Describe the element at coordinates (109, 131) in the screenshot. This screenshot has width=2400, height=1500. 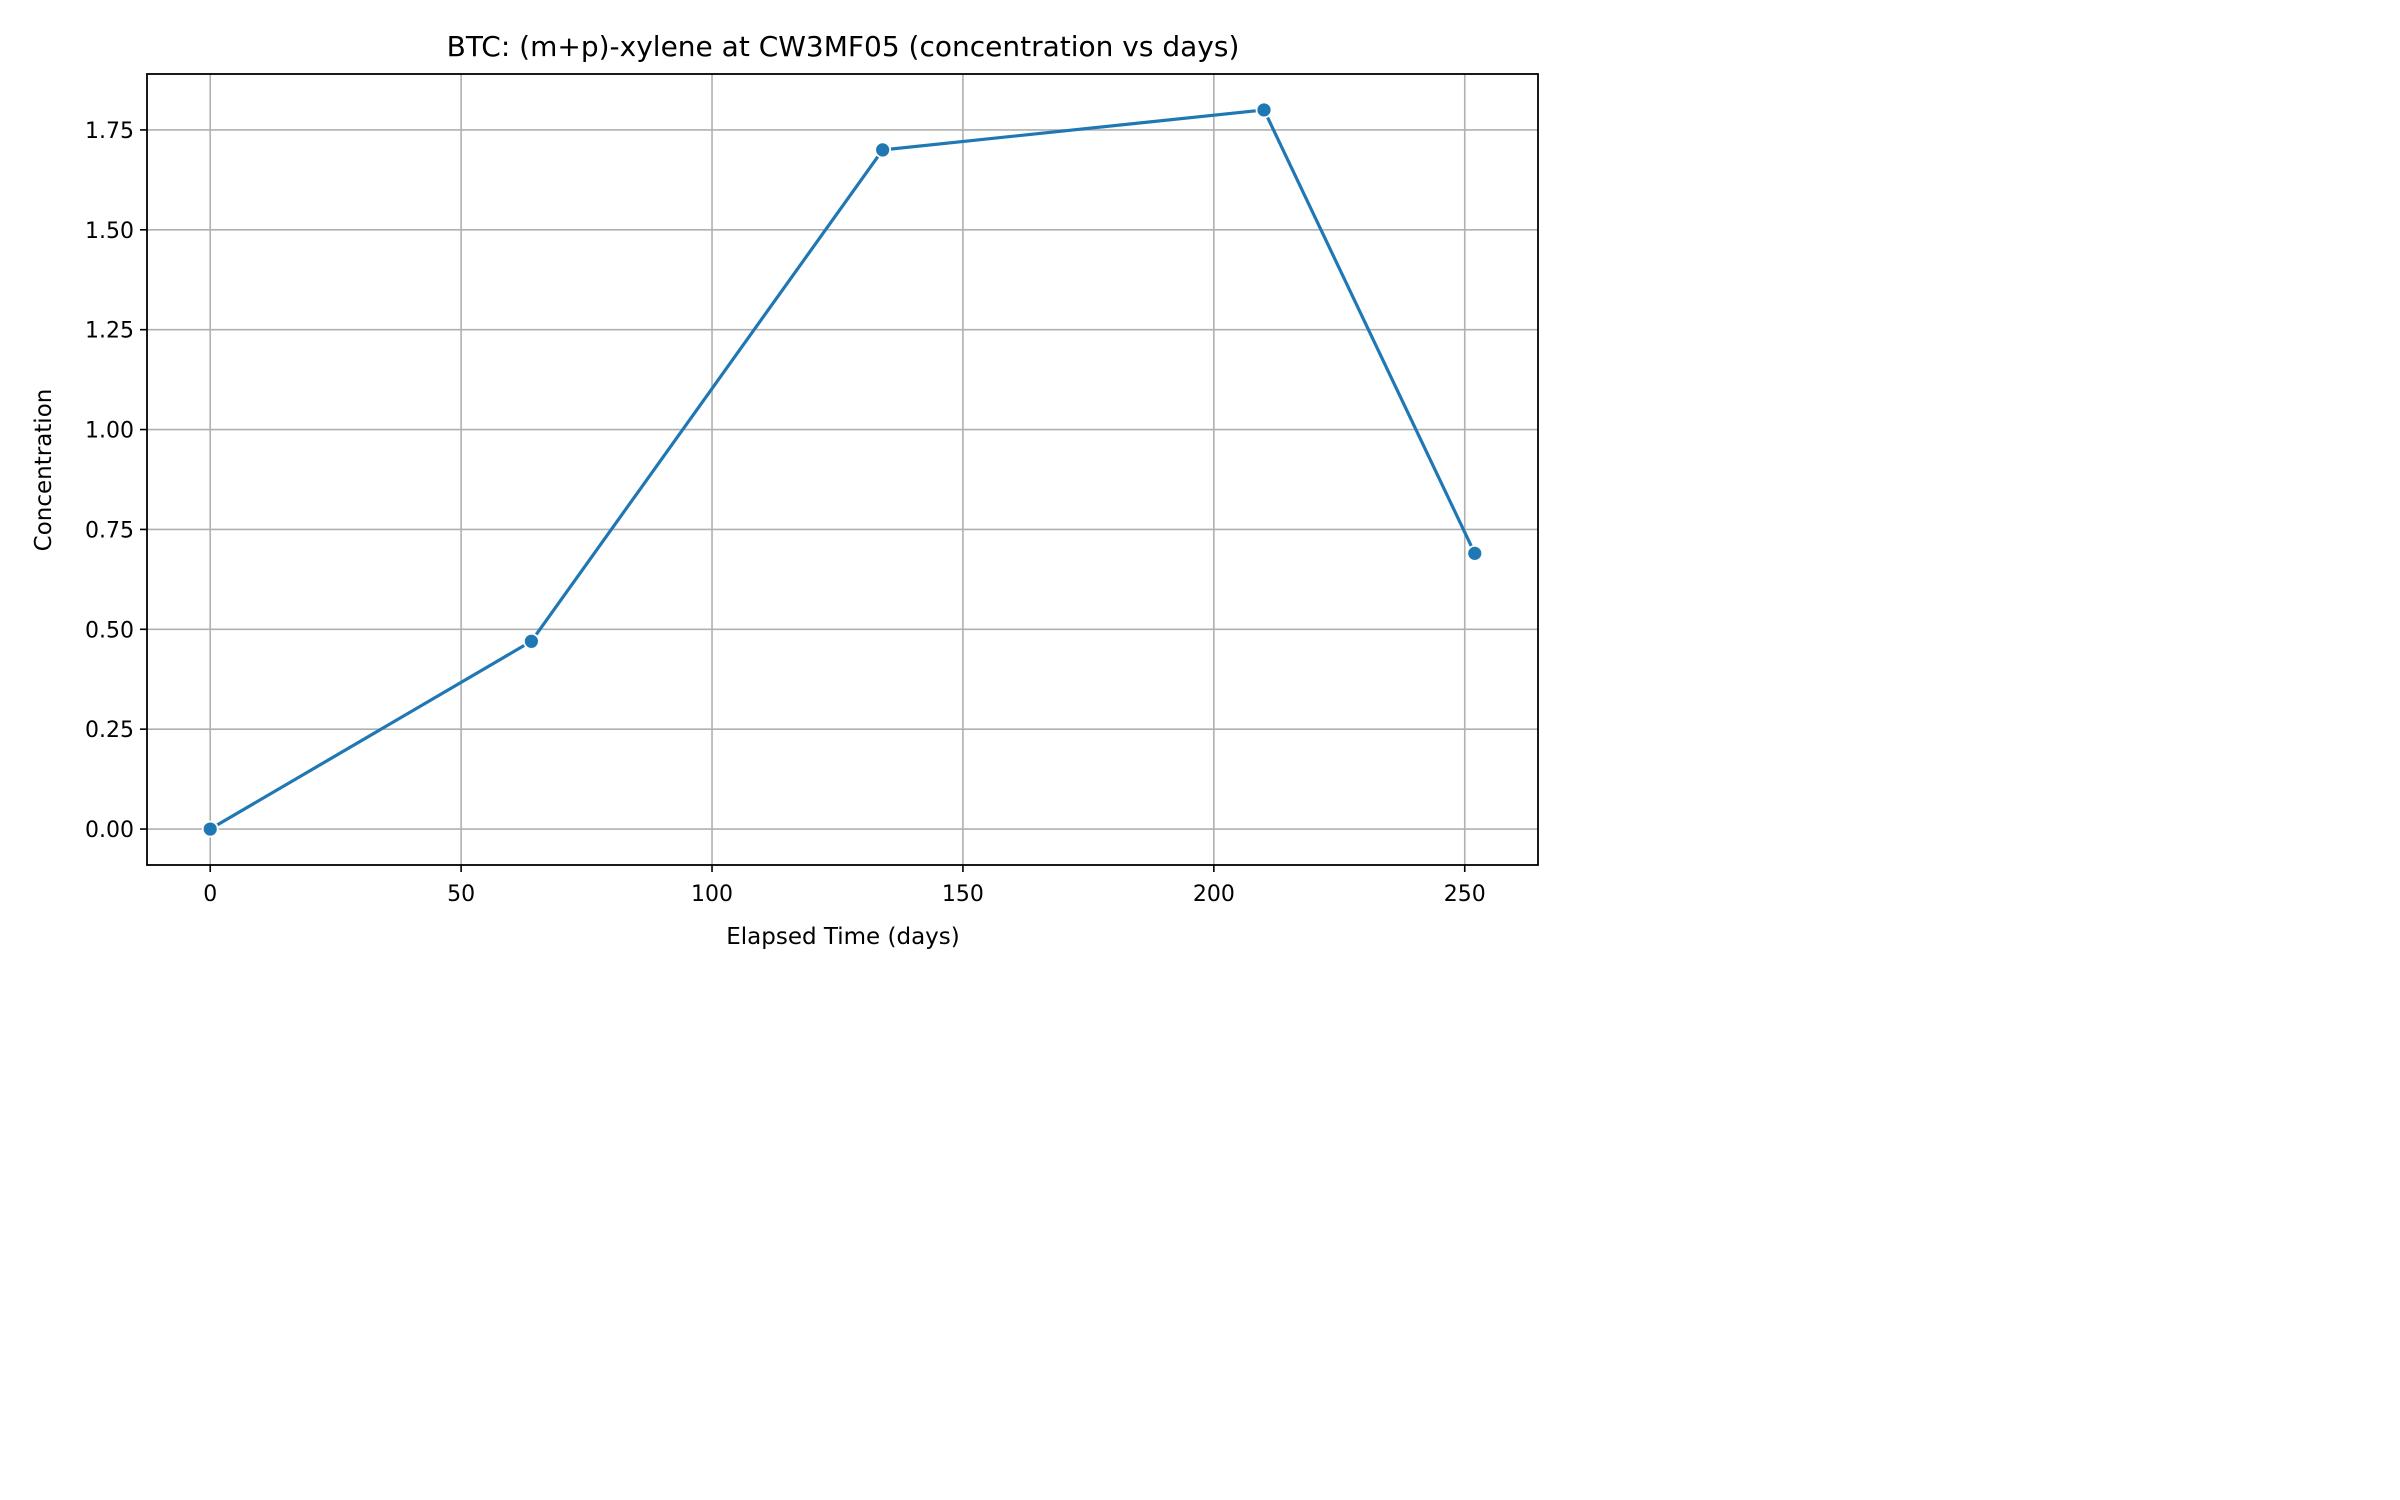
I see `y-tick-label: 1.75` at that location.